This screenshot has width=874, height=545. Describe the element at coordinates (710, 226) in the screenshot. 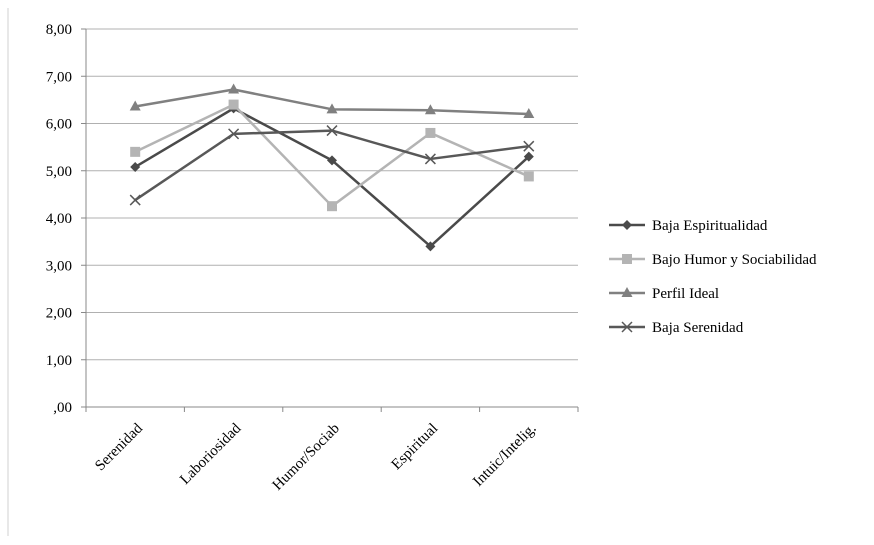

I see `legend-label: Baja Espiritualidad` at that location.